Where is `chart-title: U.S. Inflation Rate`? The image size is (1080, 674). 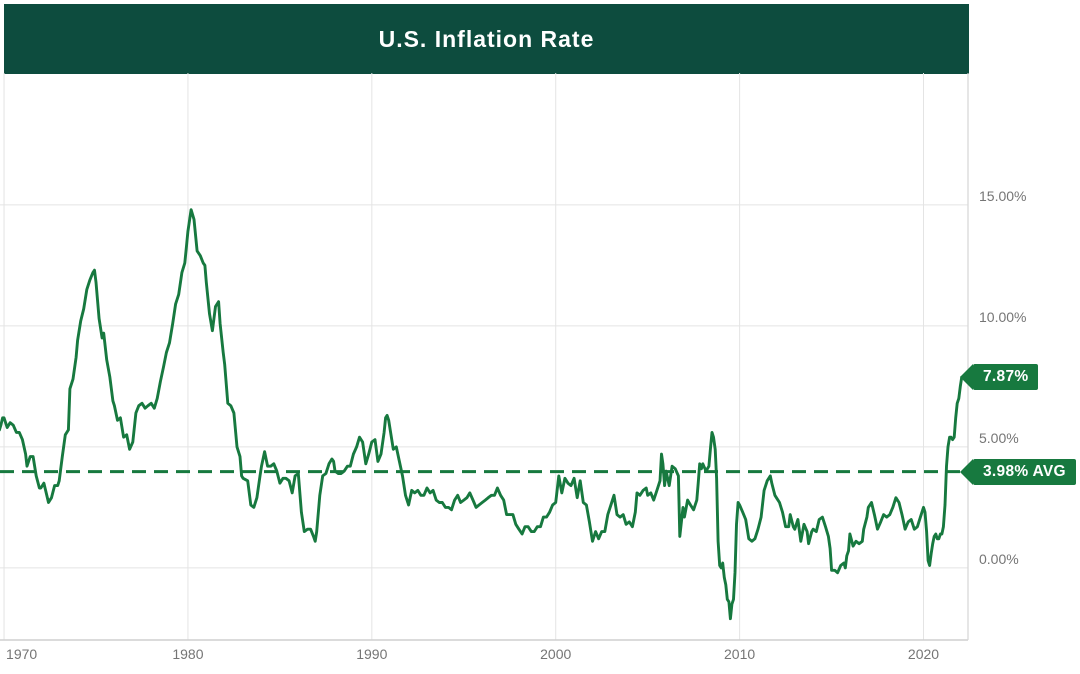 chart-title: U.S. Inflation Rate is located at coordinates (486, 38).